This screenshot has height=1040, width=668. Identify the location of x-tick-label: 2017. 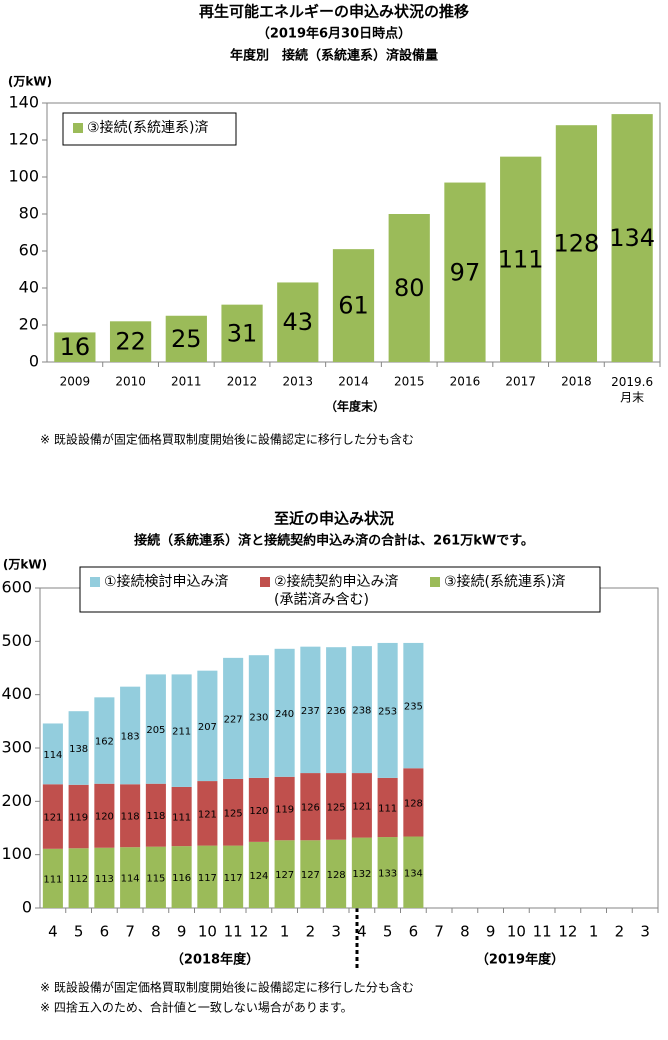
(520, 382).